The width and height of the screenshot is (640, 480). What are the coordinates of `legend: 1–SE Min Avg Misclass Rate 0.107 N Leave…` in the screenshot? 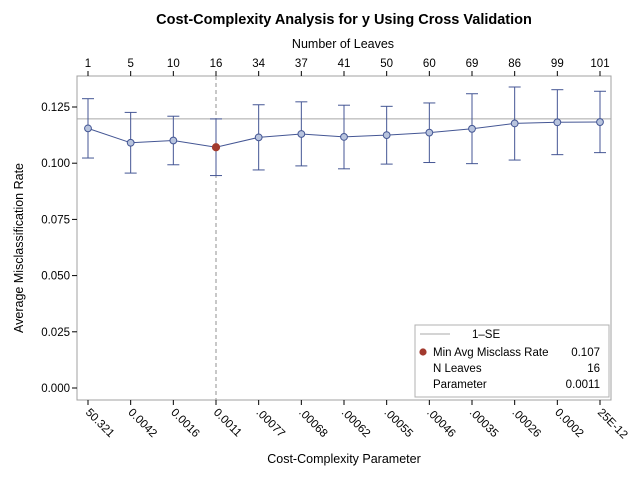 It's located at (512, 361).